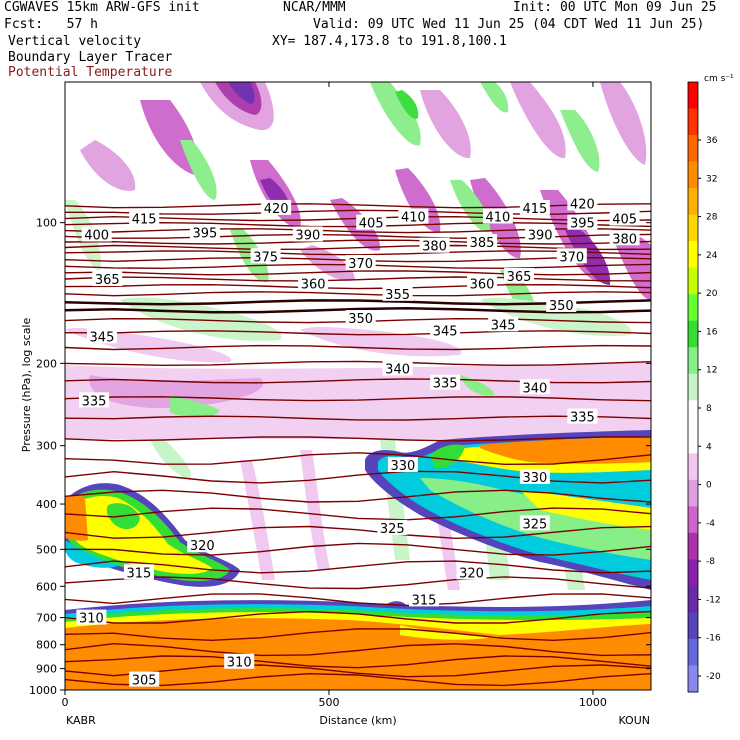 The width and height of the screenshot is (740, 740). What do you see at coordinates (81, 720) in the screenshot?
I see `left-endpoint-label: KABR` at bounding box center [81, 720].